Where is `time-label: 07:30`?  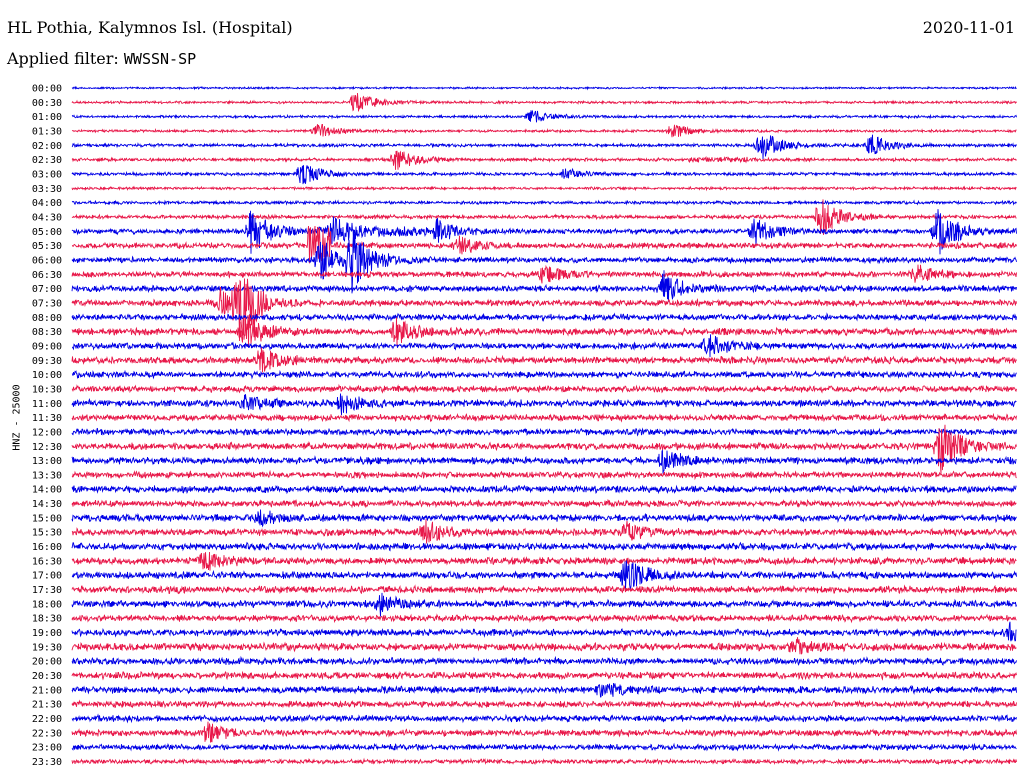
time-label: 07:30 is located at coordinates (47, 303).